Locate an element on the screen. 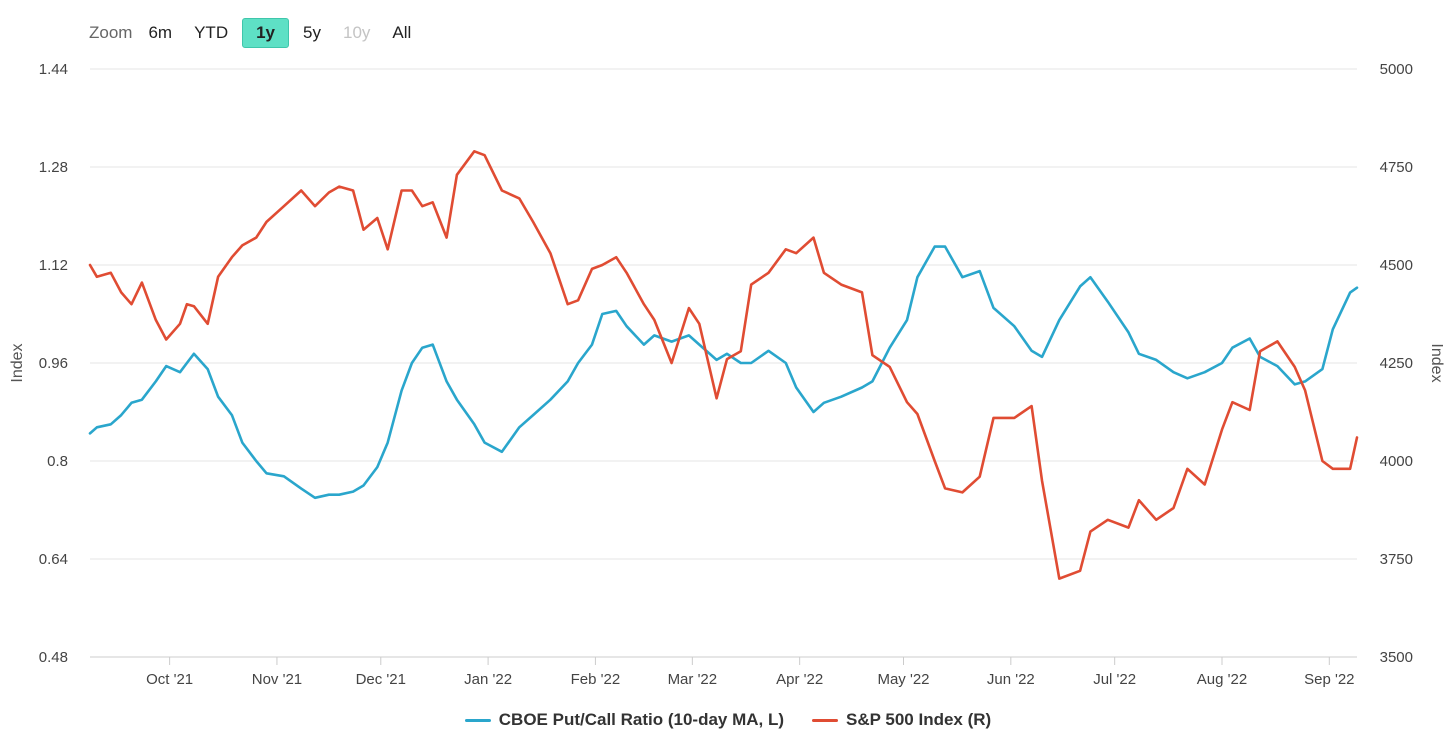 Image resolution: width=1456 pixels, height=750 pixels. zoom-selector: Zoom 6m YTD 1y 5y 10y All is located at coordinates (257, 33).